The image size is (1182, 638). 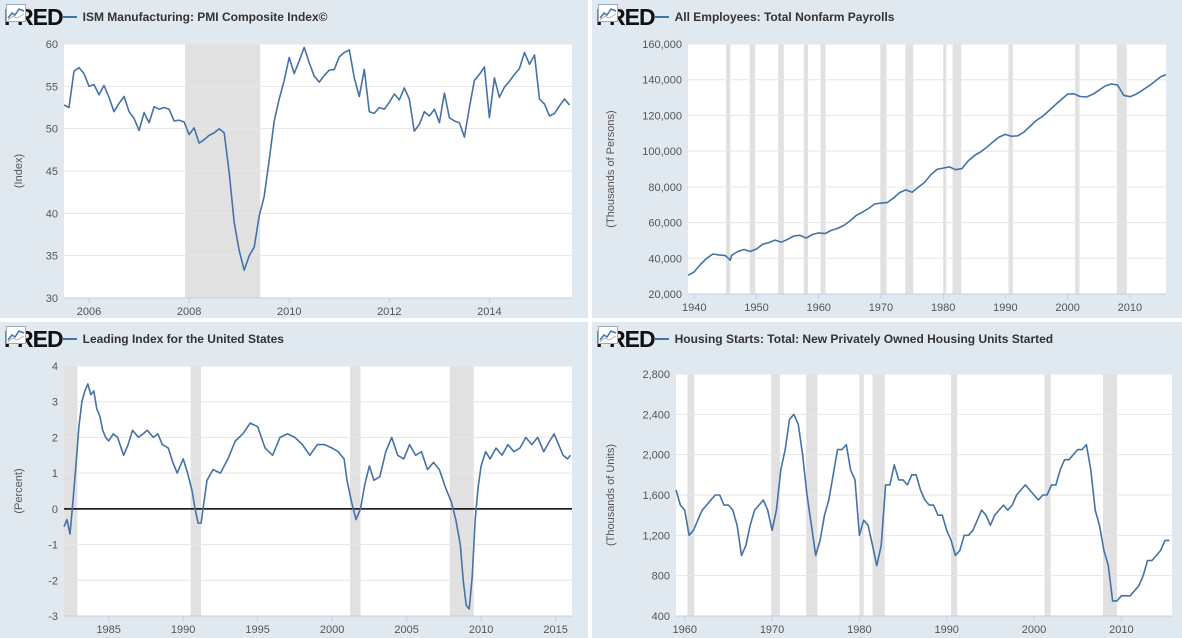 What do you see at coordinates (656, 456) in the screenshot?
I see `y-tick-label: 2,000` at bounding box center [656, 456].